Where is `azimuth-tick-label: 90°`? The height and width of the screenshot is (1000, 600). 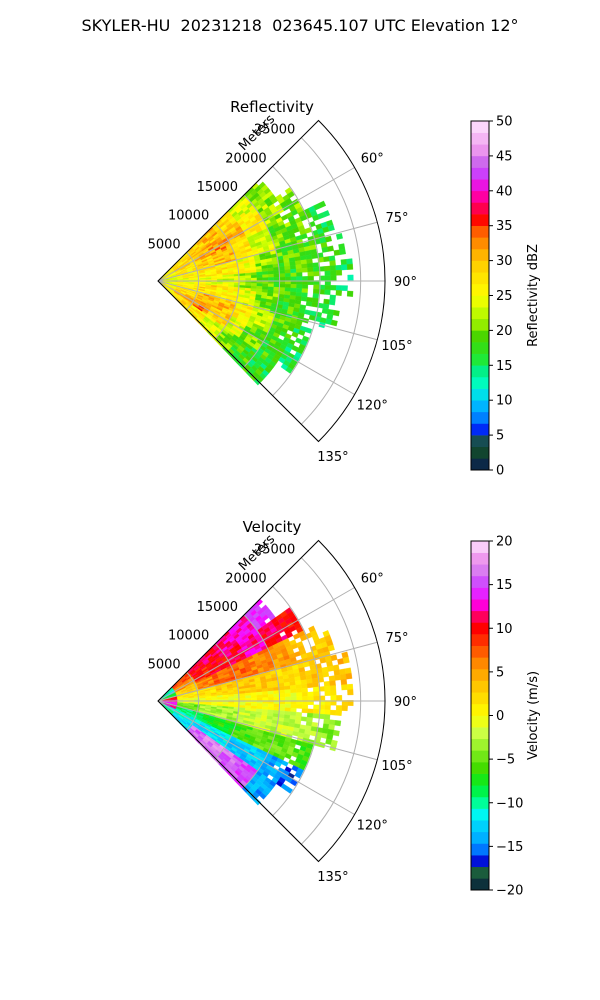
azimuth-tick-label: 90° is located at coordinates (405, 702).